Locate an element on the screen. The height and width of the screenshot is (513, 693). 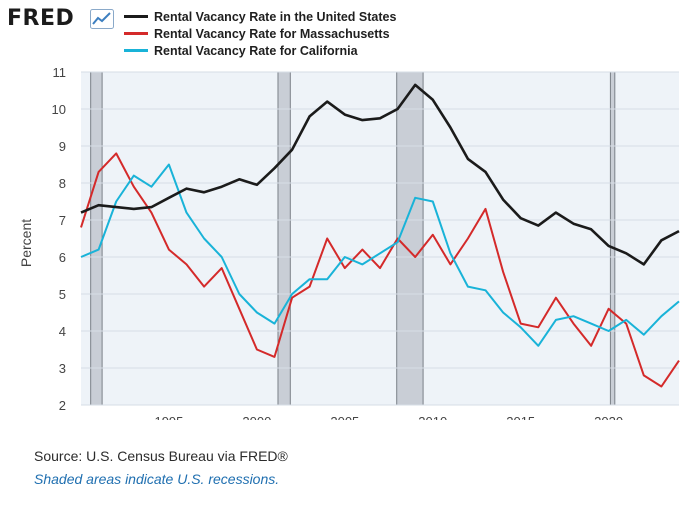
legend-swatch-california is located at coordinates (136, 50).